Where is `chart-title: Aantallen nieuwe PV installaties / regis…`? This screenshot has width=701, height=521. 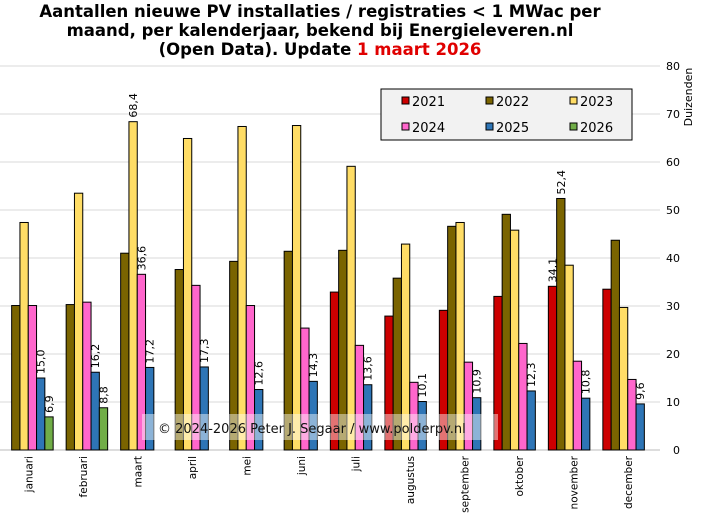
chart-title: Aantallen nieuwe PV installaties / regis… is located at coordinates (320, 30).